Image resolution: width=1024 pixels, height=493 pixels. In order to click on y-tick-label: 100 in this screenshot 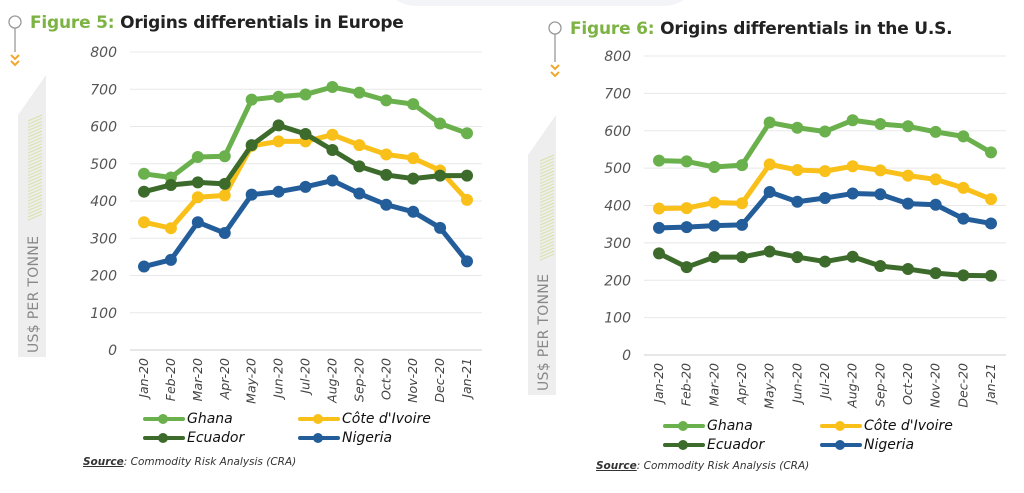, I will do `click(103, 314)`.